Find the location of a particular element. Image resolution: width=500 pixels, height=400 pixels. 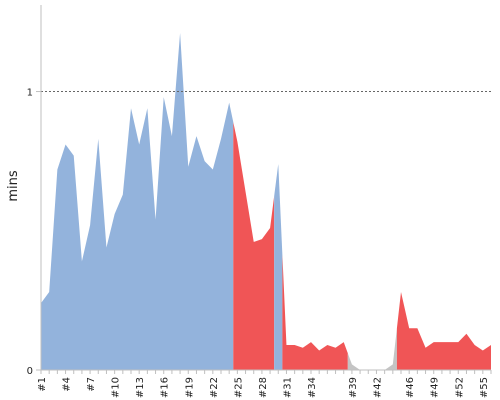

x-tick-label: #55 is located at coordinates (484, 387).